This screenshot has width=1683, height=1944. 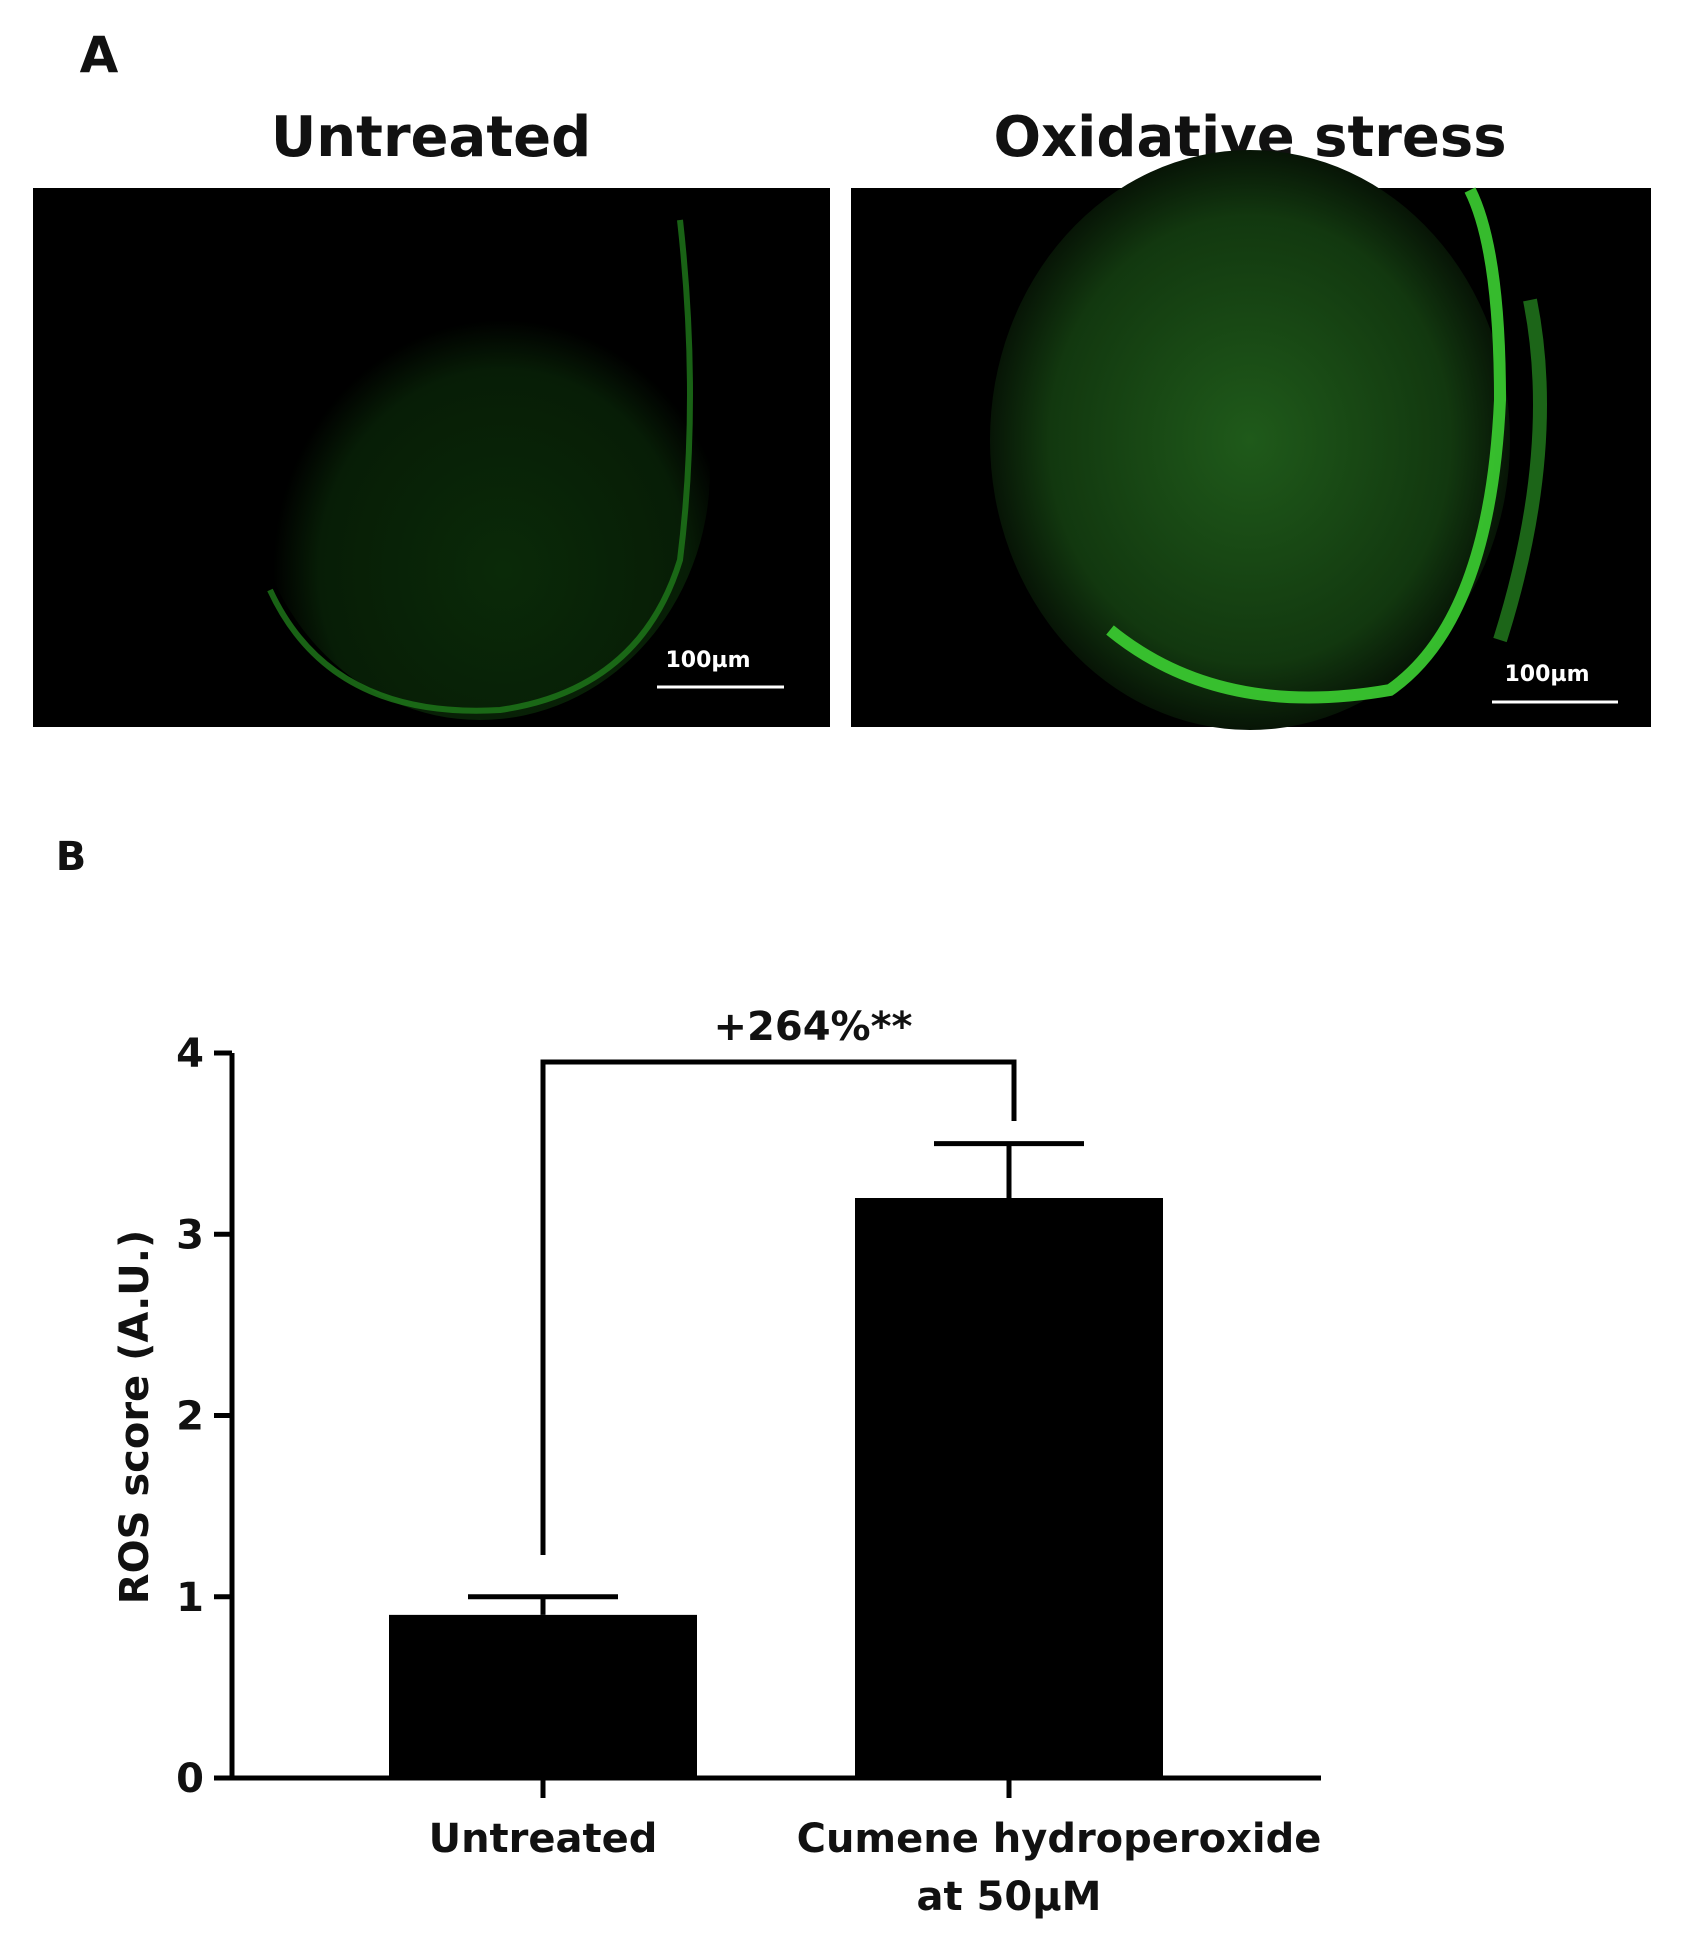 I want to click on x-tick-label: Cumene hydroperoxide, so click(x=1059, y=1839).